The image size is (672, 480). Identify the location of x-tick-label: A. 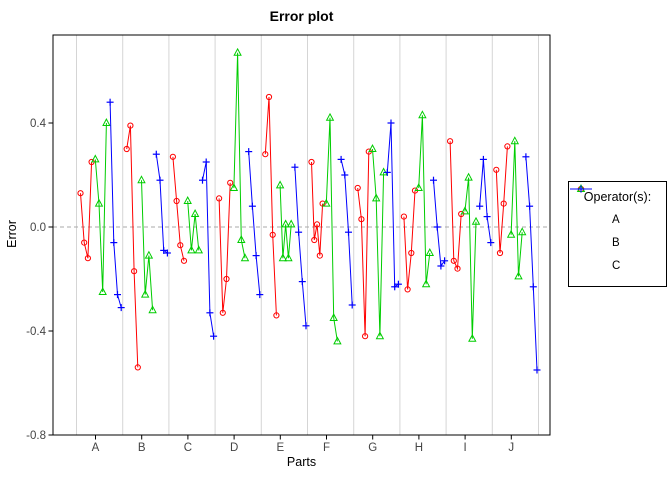
(96, 448).